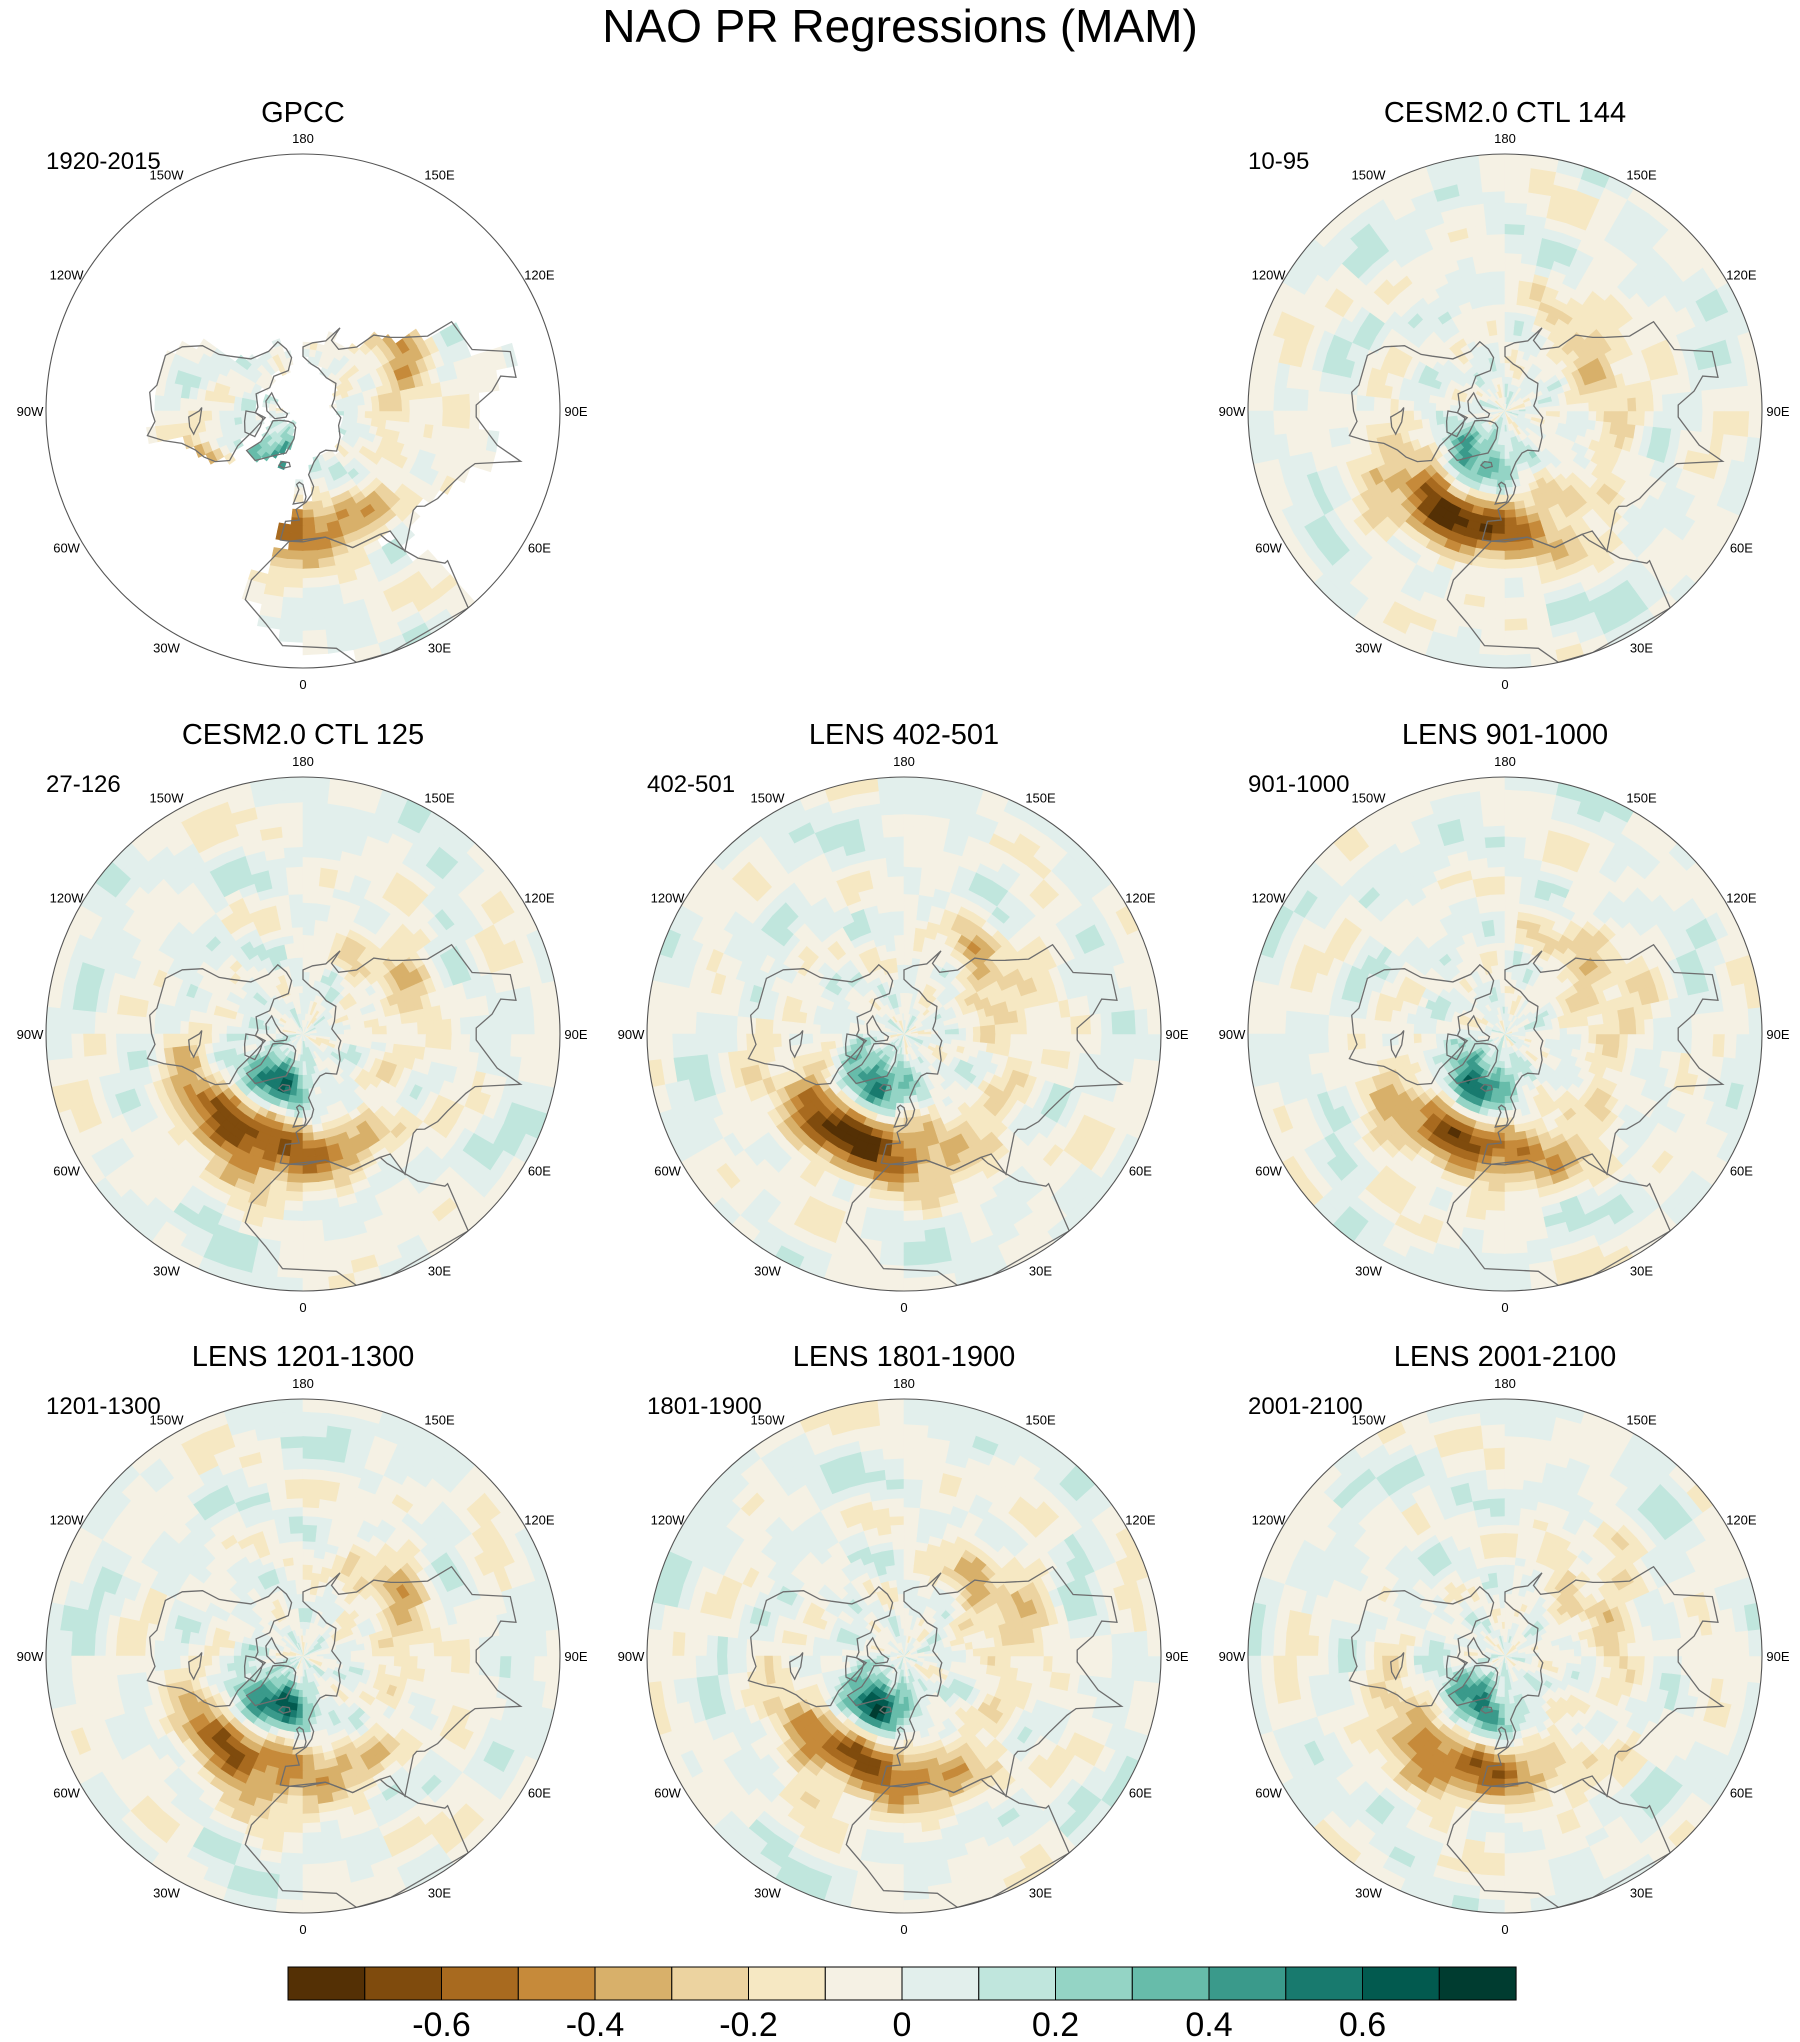  I want to click on panel-period: 27-126, so click(83, 784).